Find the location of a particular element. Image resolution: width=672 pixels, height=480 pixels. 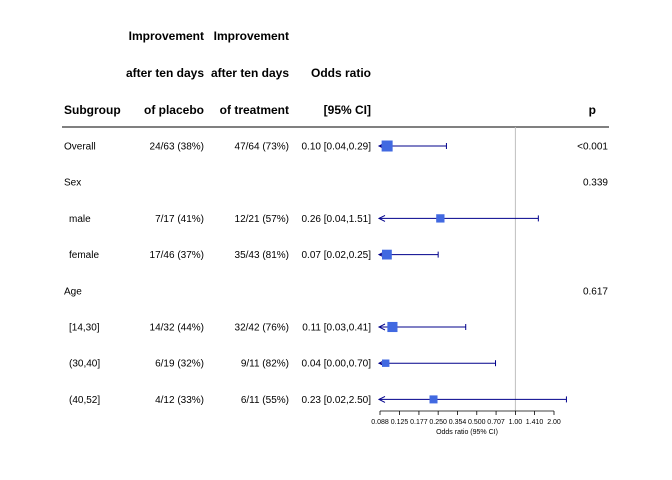

header-treatment: of treatment is located at coordinates (254, 110).